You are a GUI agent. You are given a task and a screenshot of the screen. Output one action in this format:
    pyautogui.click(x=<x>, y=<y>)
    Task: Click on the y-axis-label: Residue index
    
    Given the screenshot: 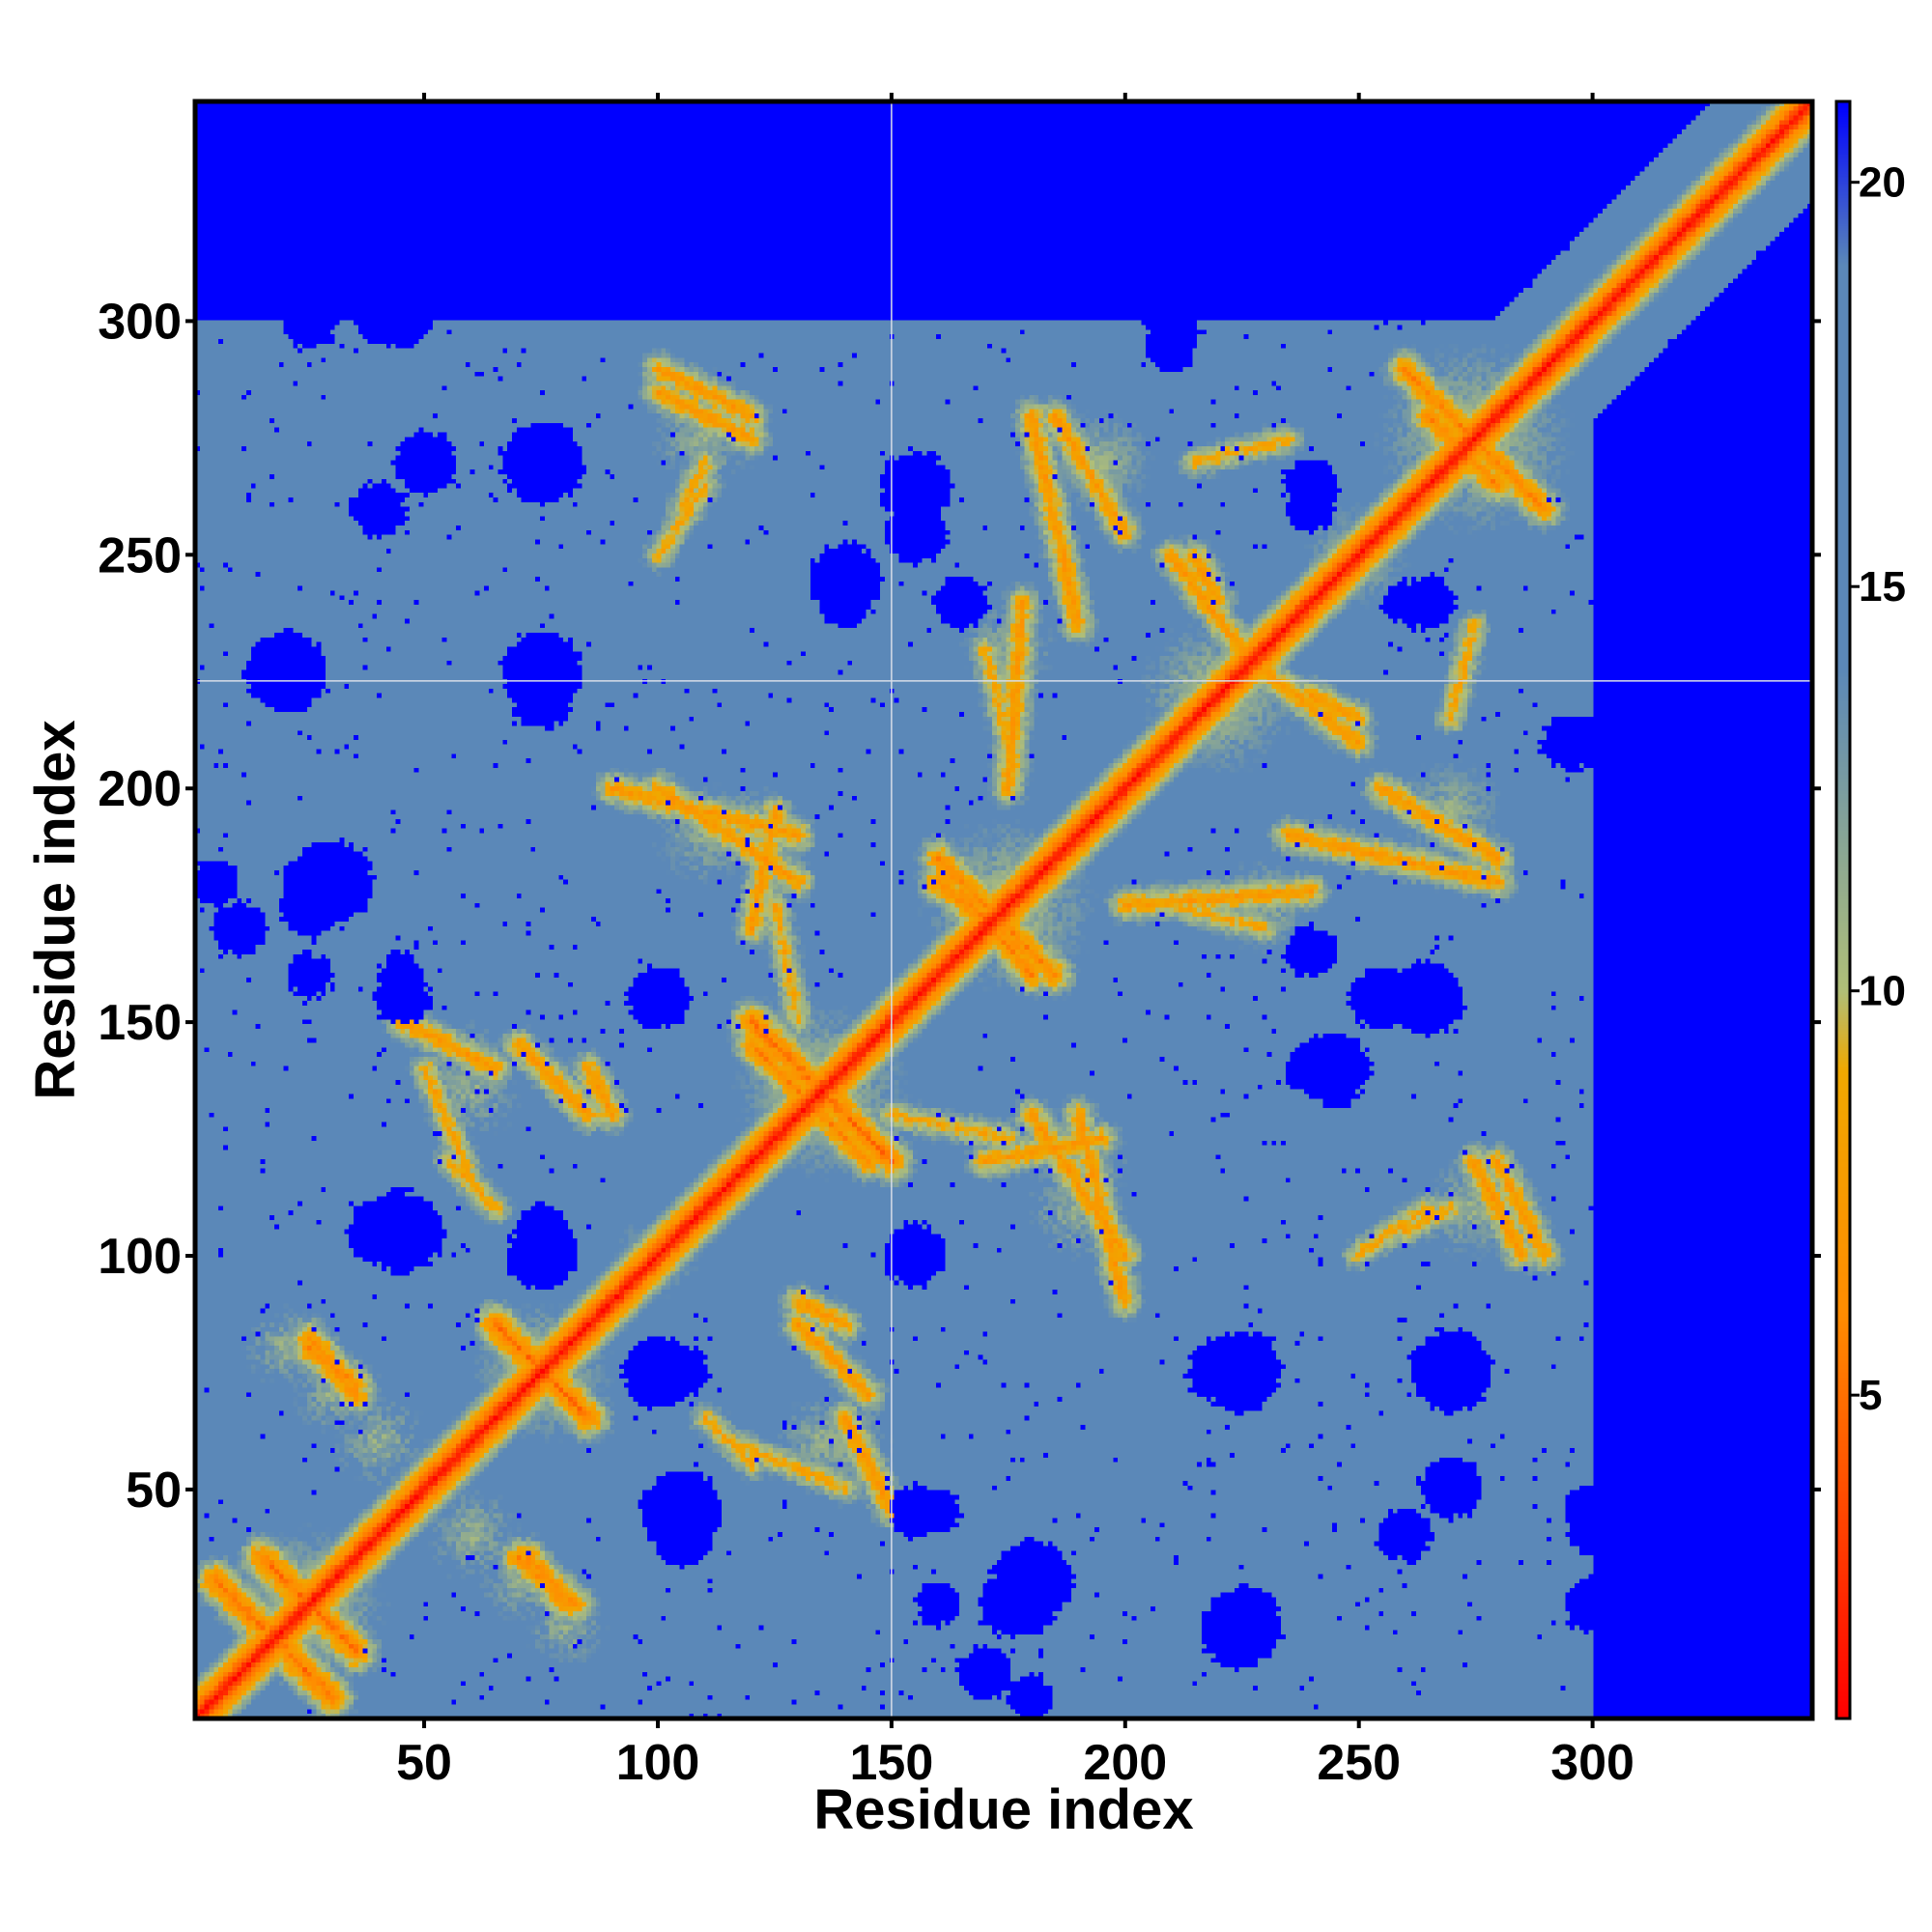 What is the action you would take?
    pyautogui.click(x=55, y=909)
    